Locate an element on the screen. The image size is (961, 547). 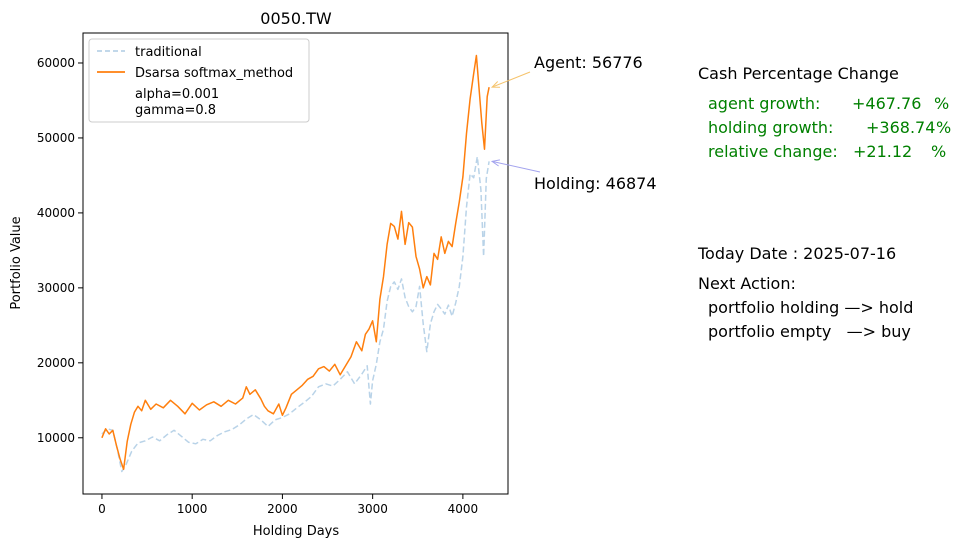
x-axis-label: Holding Days is located at coordinates (296, 531).